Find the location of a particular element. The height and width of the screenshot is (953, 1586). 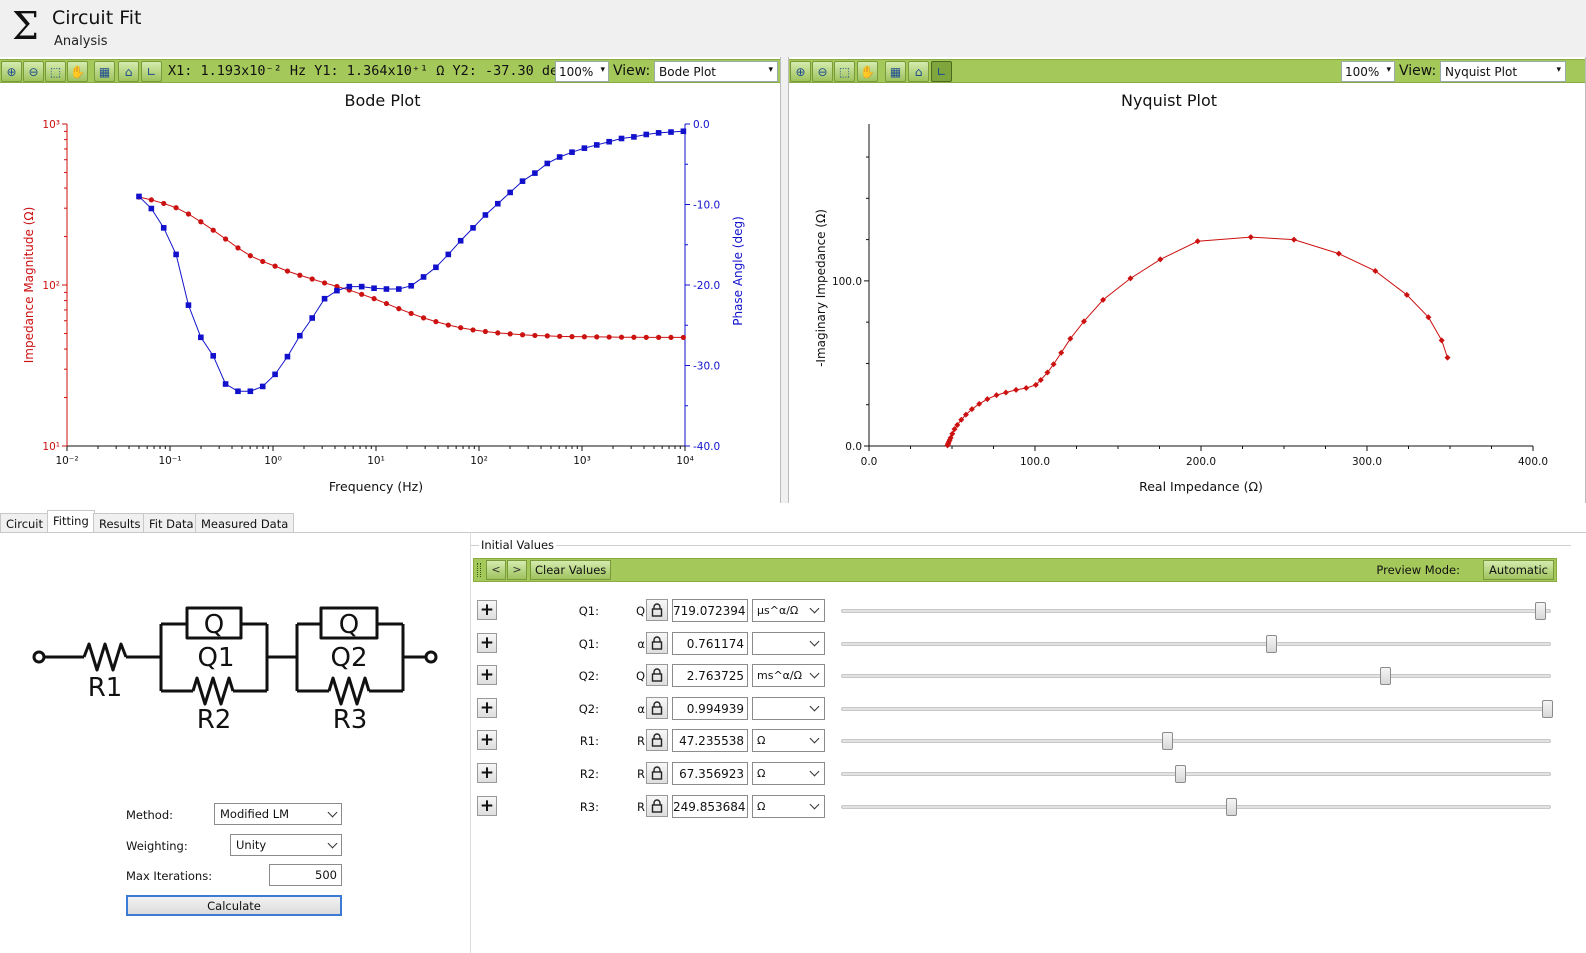

calculate-button: Calculate is located at coordinates (234, 905).